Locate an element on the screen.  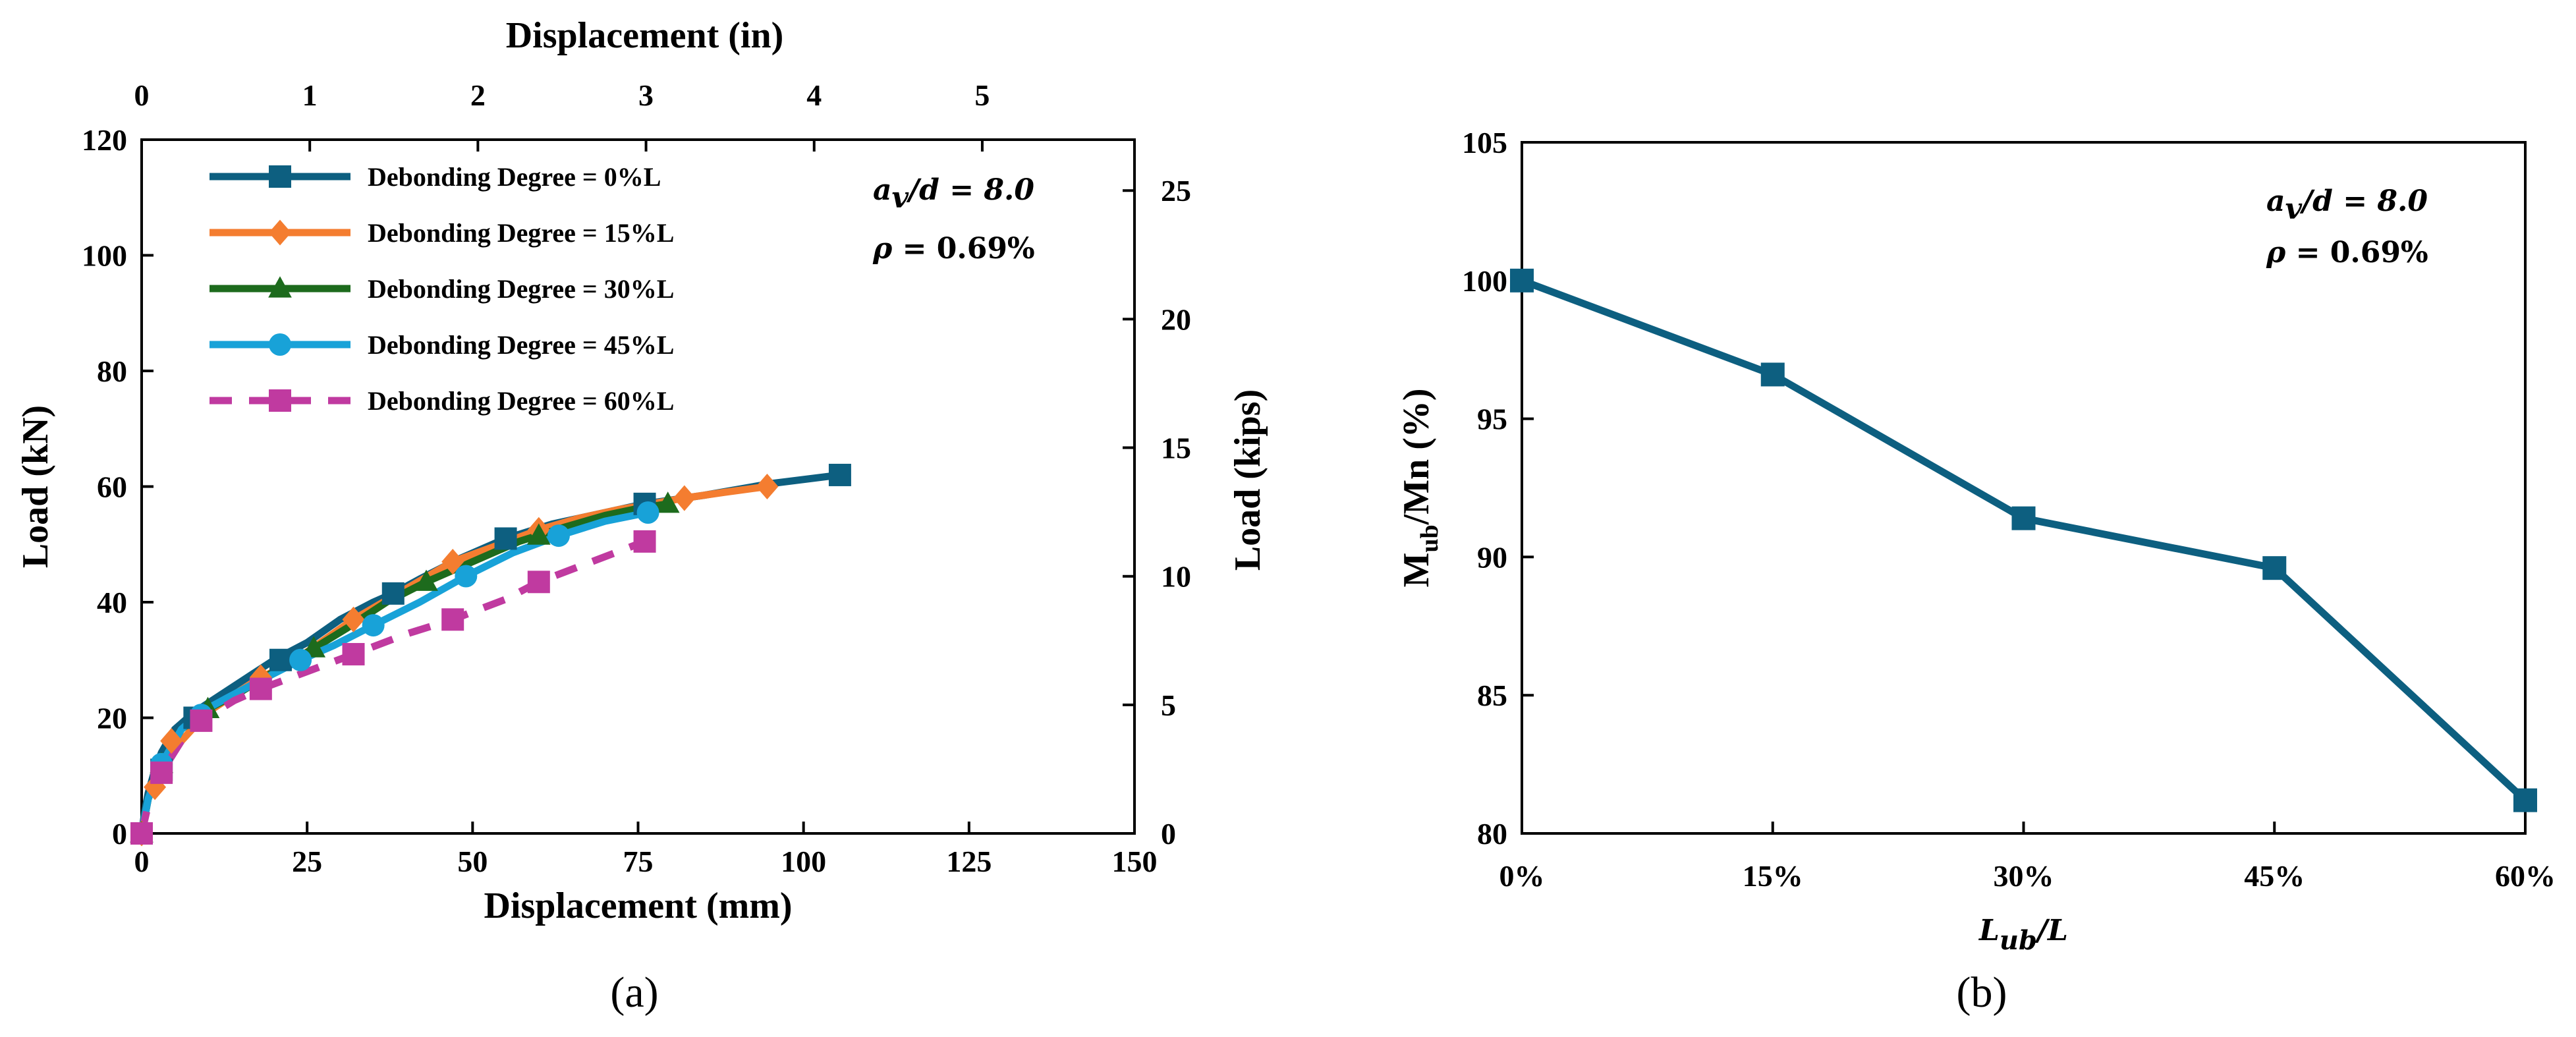
panel-b-annotation-ratio: av/d = 8.0 is located at coordinates (2347, 205).